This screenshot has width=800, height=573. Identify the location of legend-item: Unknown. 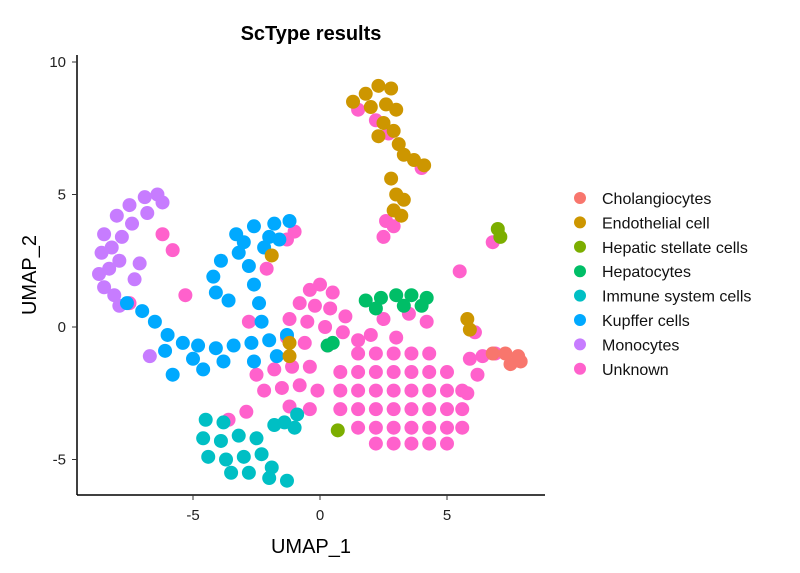
(621, 370).